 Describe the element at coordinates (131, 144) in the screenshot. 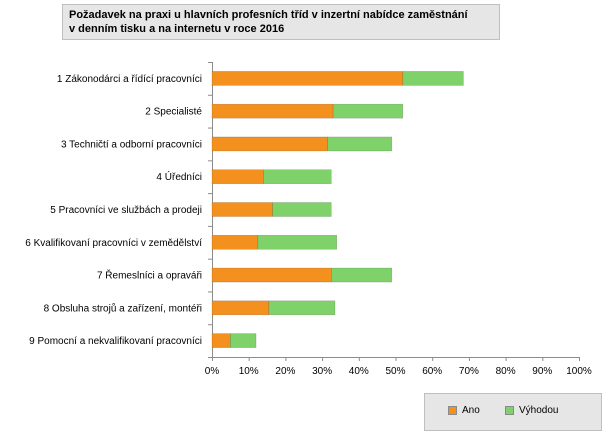

I see `category-label: 3 Techničtí a odborní pracovníci` at that location.